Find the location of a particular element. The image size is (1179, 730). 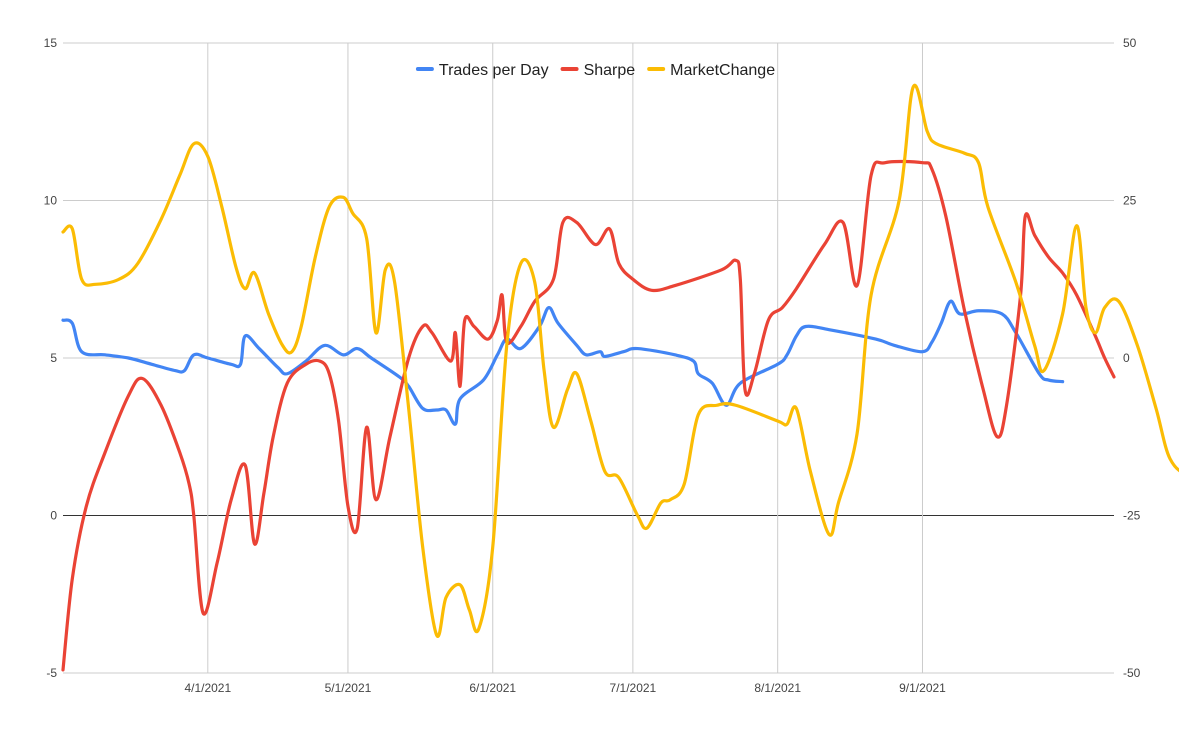

right-y-tick-label: -25 is located at coordinates (1132, 516).